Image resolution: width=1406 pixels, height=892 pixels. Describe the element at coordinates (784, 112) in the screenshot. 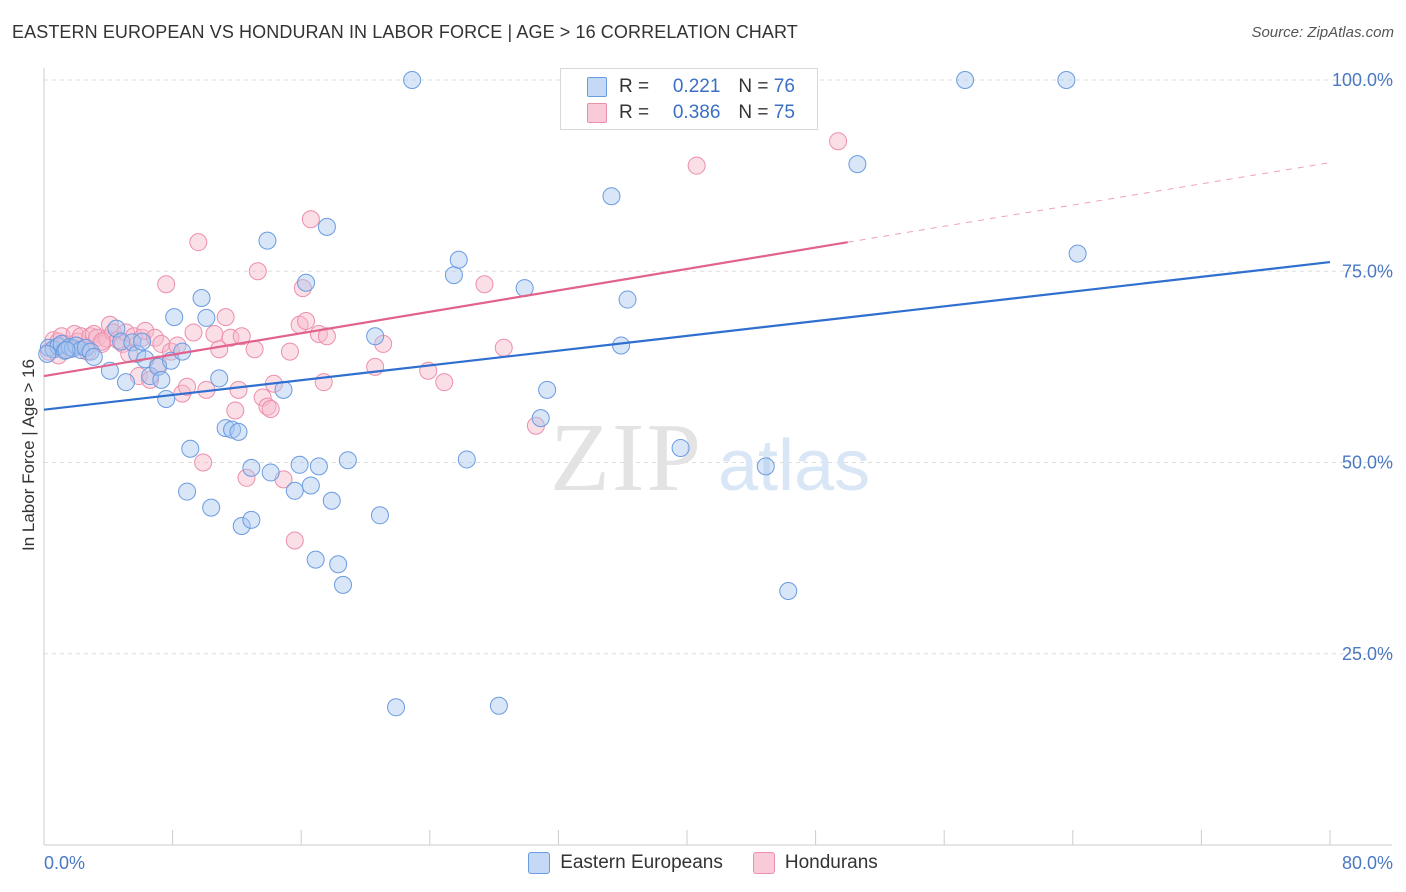

I see `legend-n-value: 75` at that location.